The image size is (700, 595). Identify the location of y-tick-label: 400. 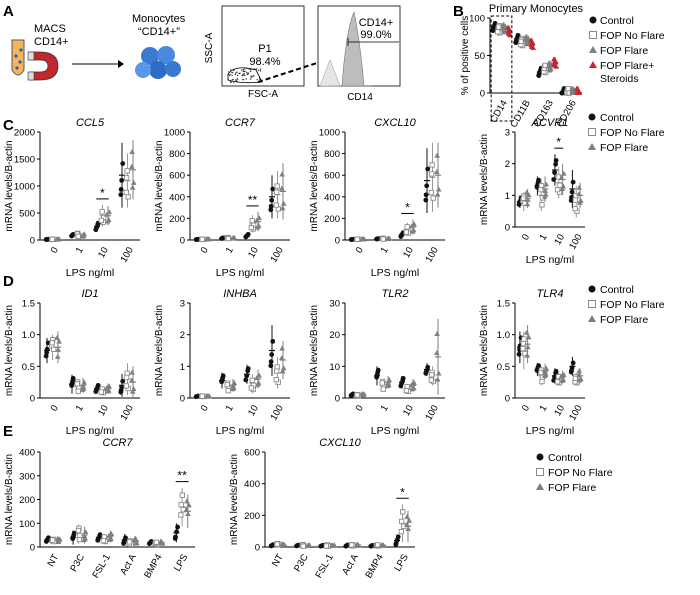
(177, 197).